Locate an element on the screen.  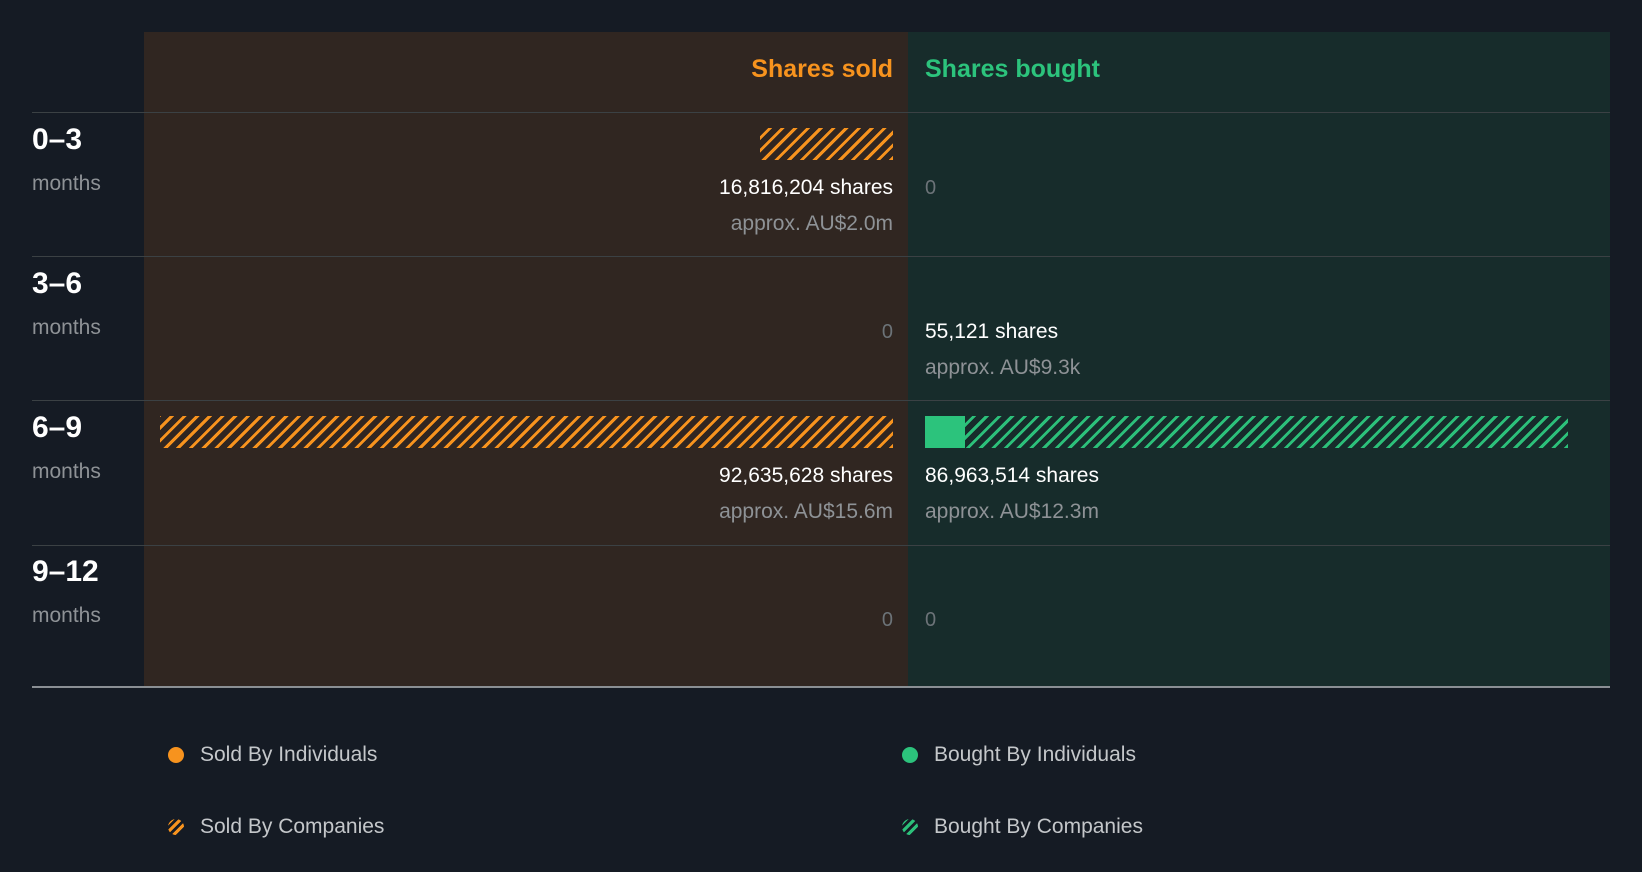
row-label-6-9: 6–9 is located at coordinates (57, 427).